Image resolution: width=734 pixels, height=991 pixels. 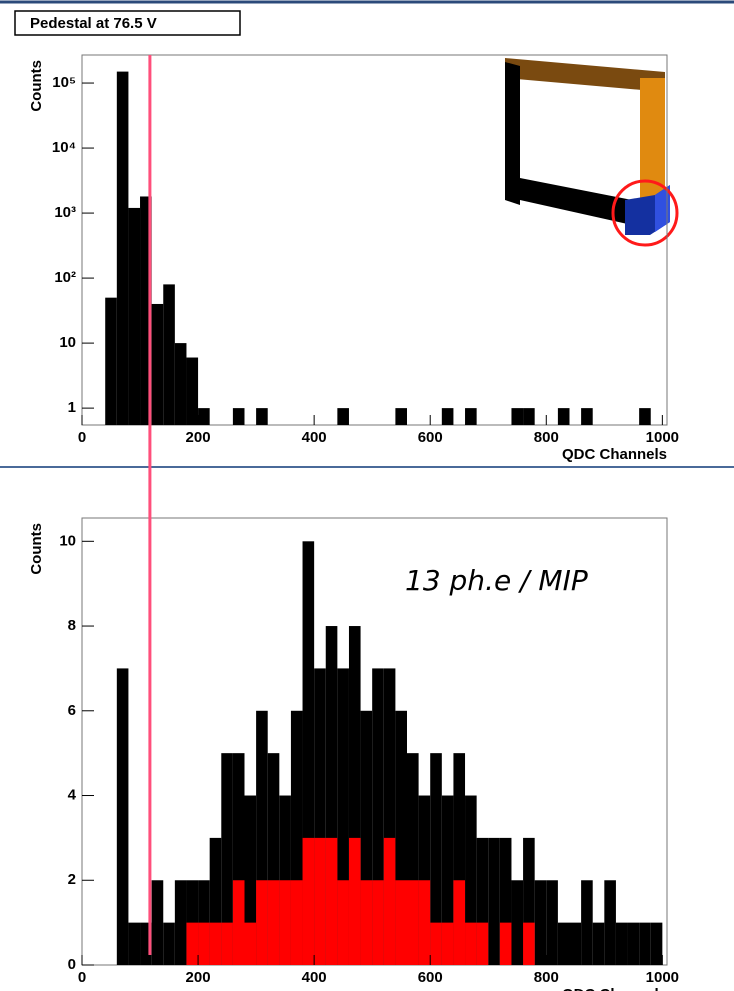 What do you see at coordinates (592, 152) in the screenshot?
I see `inset-loop-icon` at bounding box center [592, 152].